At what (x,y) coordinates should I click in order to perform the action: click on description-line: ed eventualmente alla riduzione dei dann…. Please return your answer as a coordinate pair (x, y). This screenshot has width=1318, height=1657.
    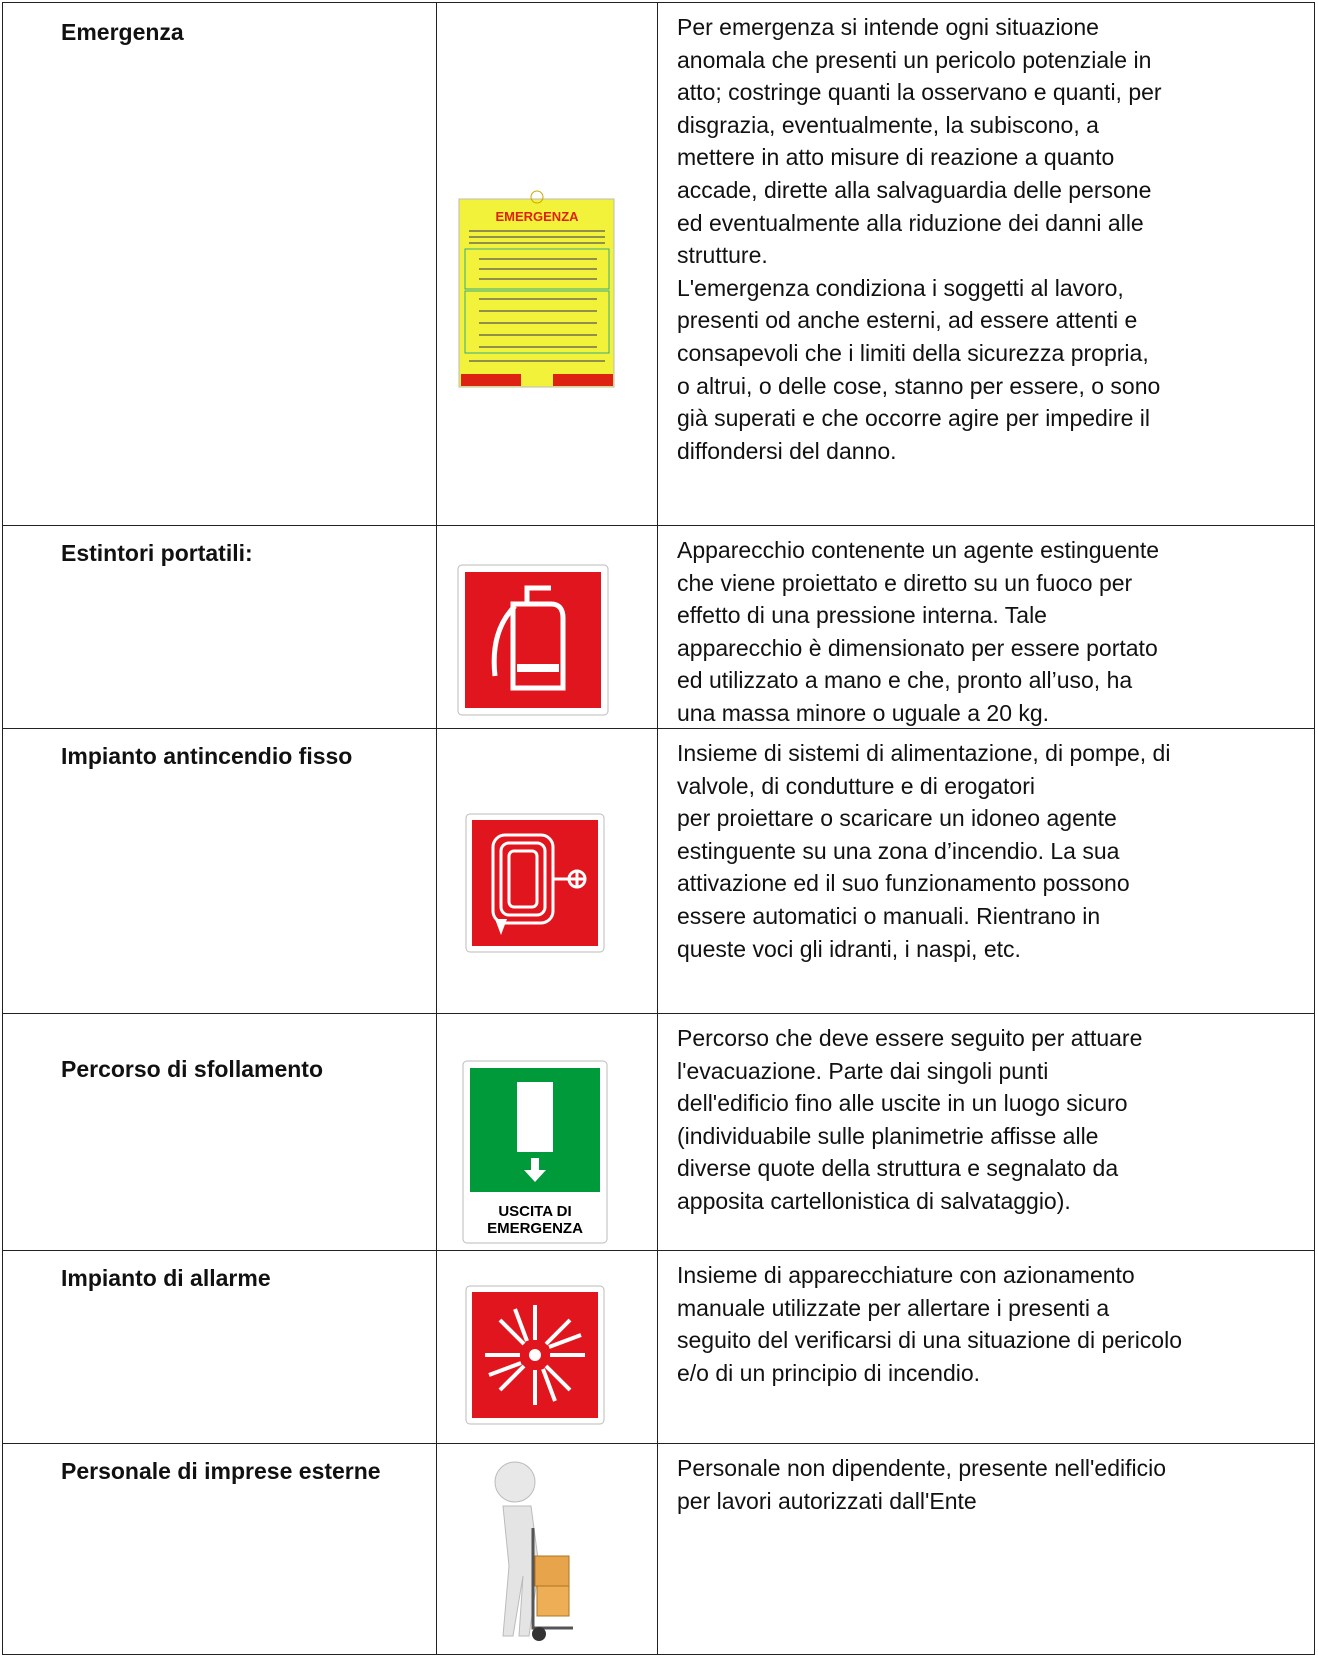
    Looking at the image, I should click on (910, 222).